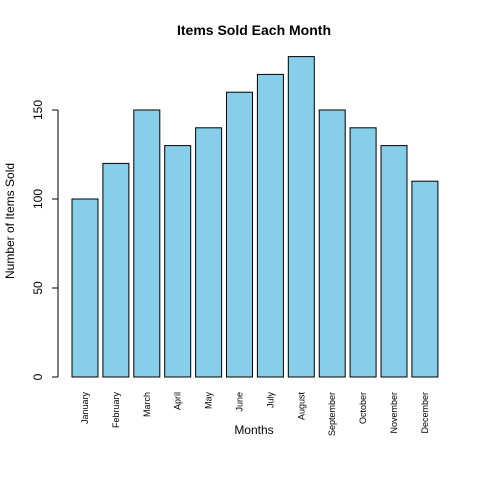  I want to click on x-tick-label-may: May, so click(209, 401).